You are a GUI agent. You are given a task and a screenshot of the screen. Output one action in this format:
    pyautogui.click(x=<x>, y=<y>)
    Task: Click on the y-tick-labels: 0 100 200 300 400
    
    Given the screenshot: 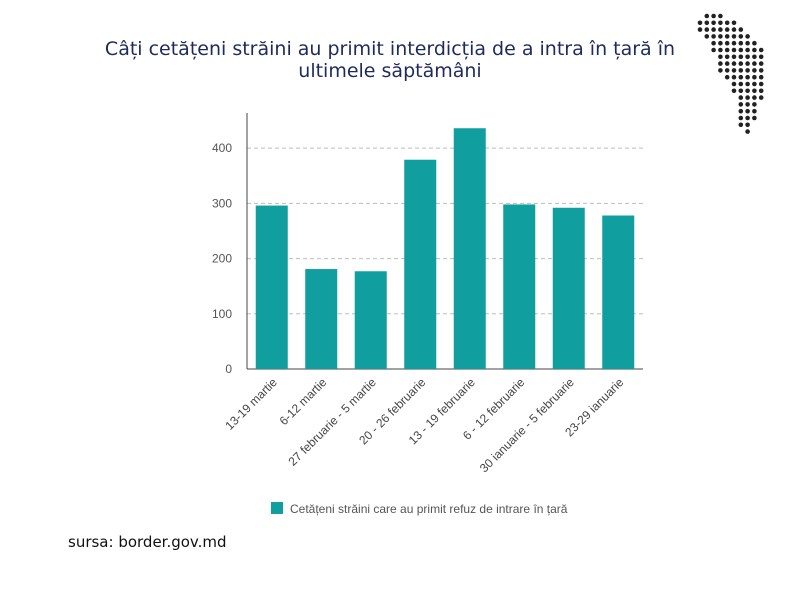 What is the action you would take?
    pyautogui.click(x=222, y=258)
    